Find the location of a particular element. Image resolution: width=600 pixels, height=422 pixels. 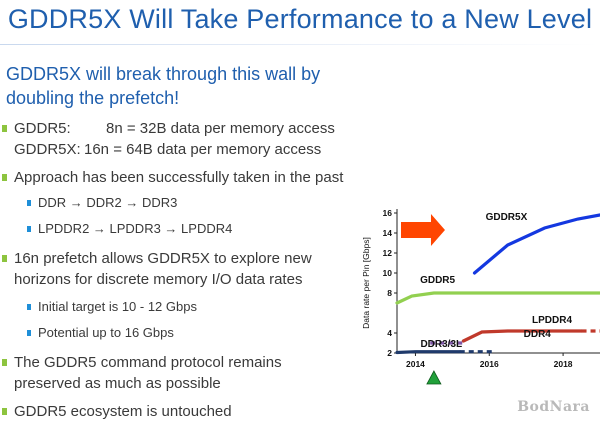

y-tick-label-4: 4 is located at coordinates (389, 333).